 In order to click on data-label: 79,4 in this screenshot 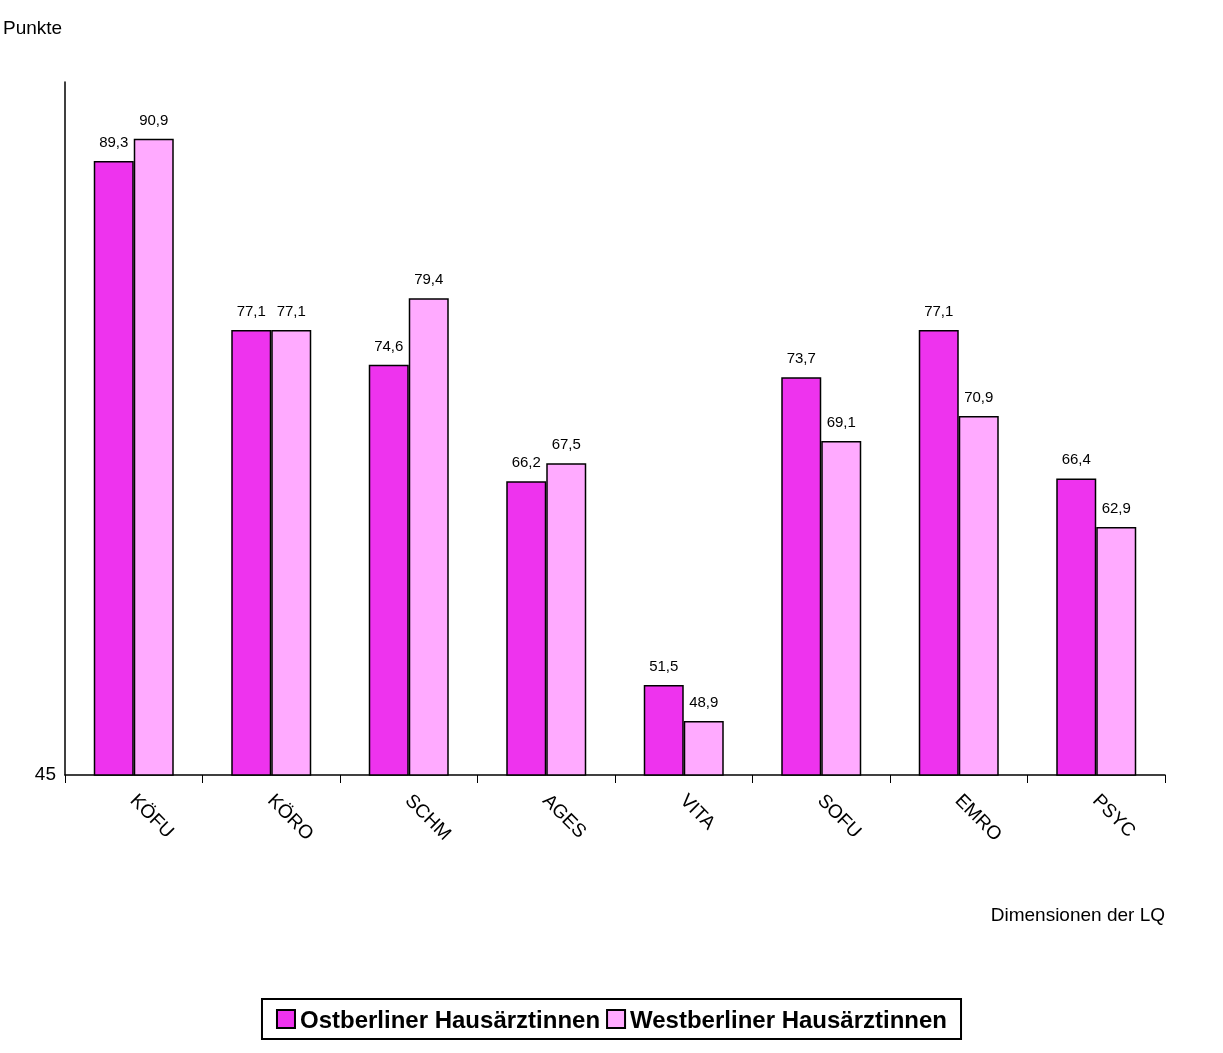, I will do `click(429, 279)`.